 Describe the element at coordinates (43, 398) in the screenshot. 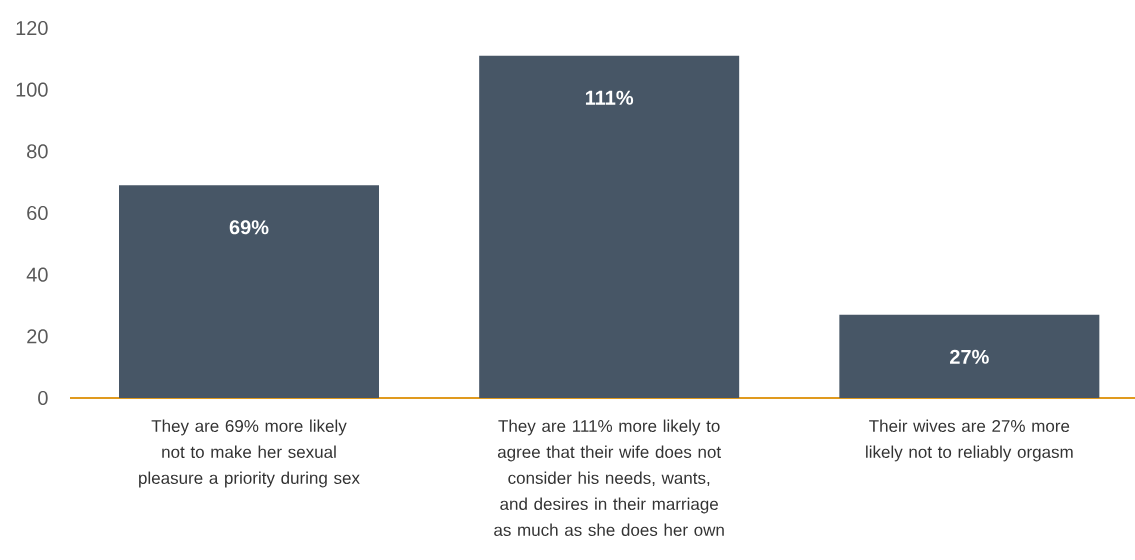

I see `y-tick-label: 0` at that location.